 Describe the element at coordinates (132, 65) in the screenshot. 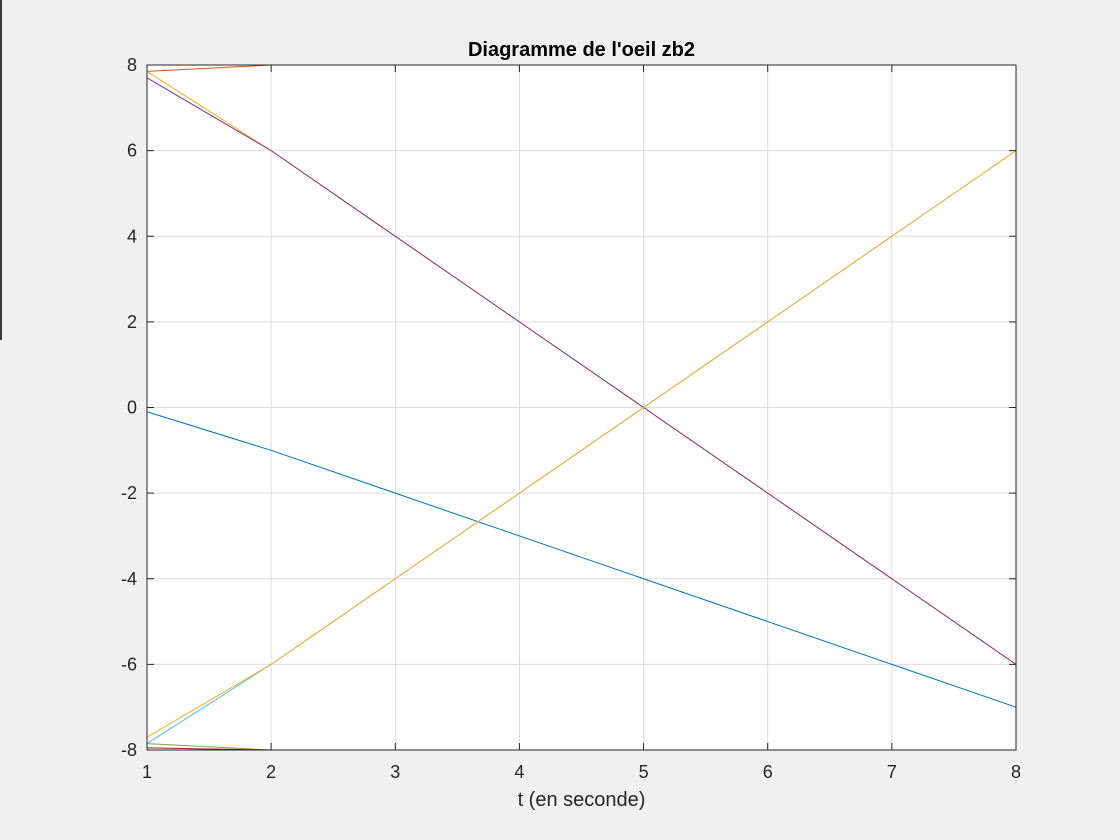

I see `y-tick-label: 8` at that location.